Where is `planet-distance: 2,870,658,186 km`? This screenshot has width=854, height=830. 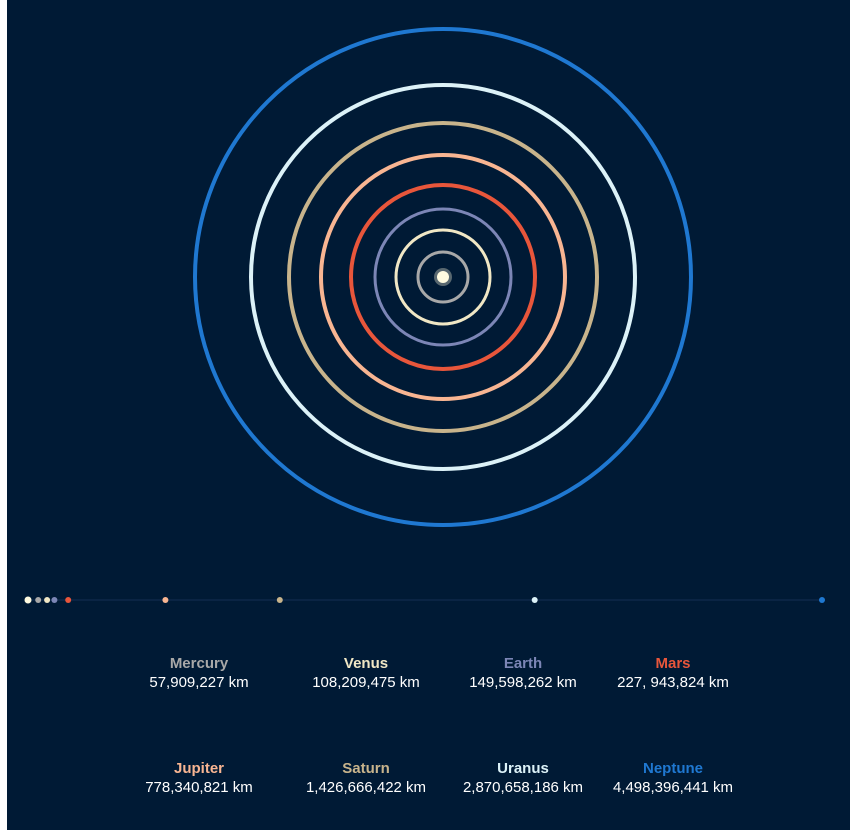 planet-distance: 2,870,658,186 km is located at coordinates (523, 787).